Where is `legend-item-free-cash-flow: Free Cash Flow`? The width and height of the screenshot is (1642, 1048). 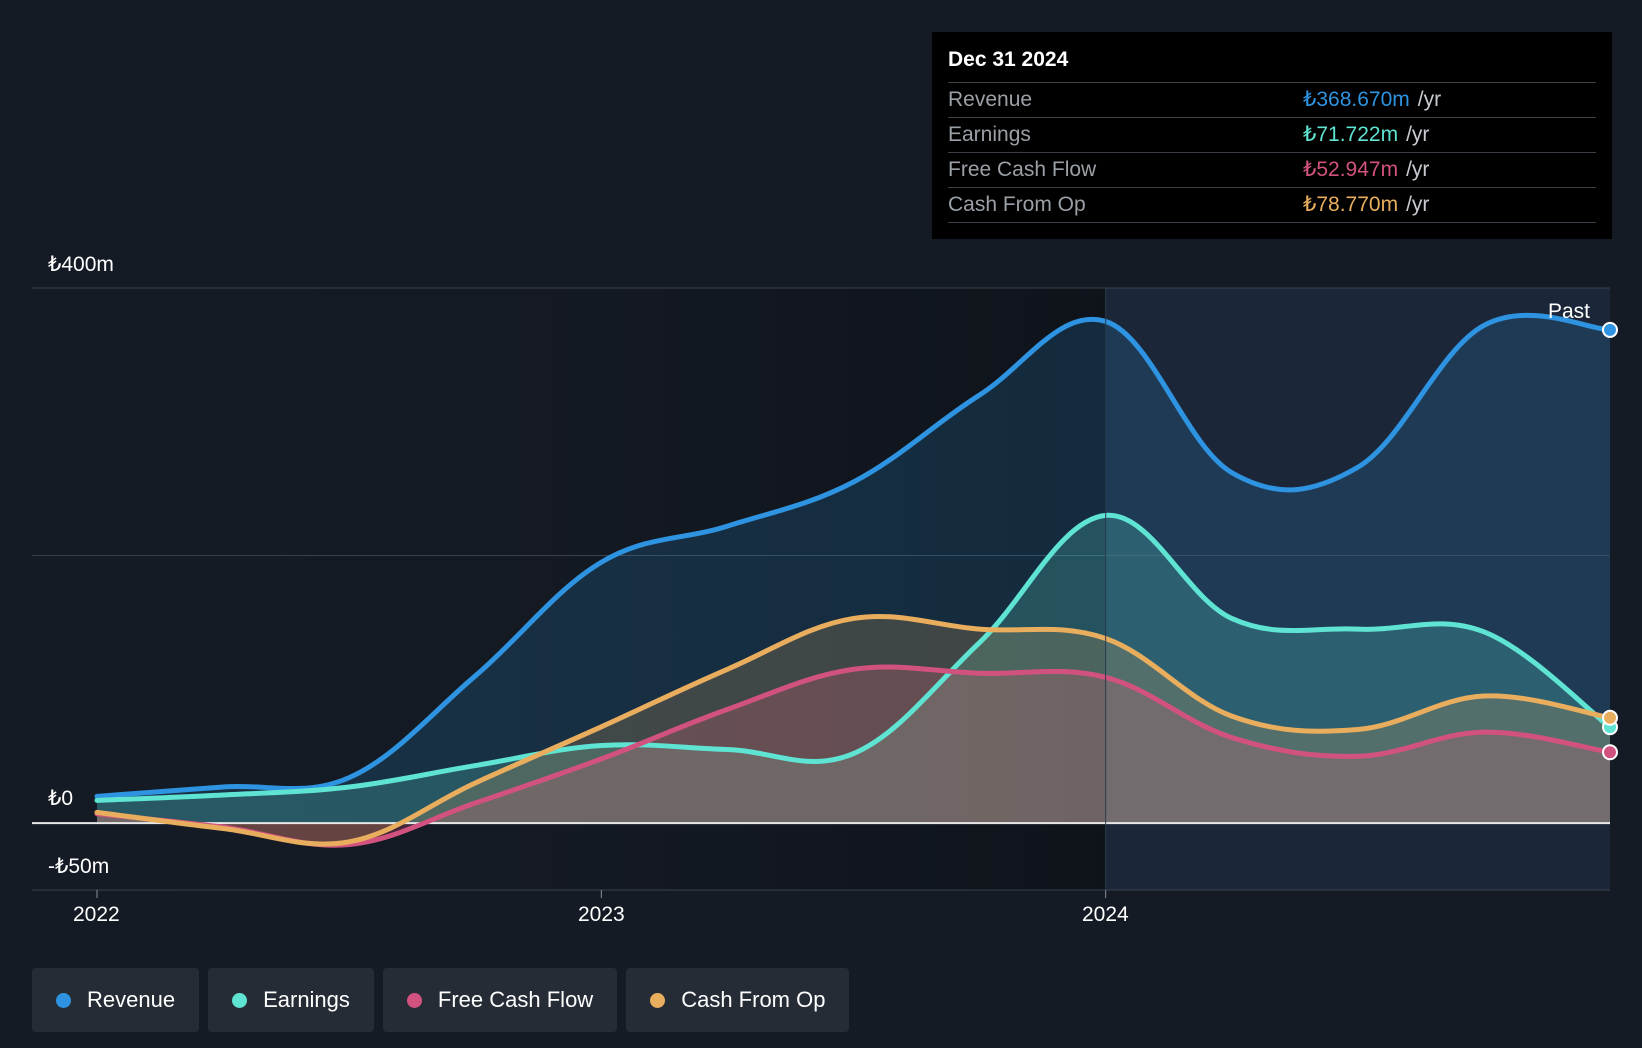
legend-item-free-cash-flow: Free Cash Flow is located at coordinates (500, 1000).